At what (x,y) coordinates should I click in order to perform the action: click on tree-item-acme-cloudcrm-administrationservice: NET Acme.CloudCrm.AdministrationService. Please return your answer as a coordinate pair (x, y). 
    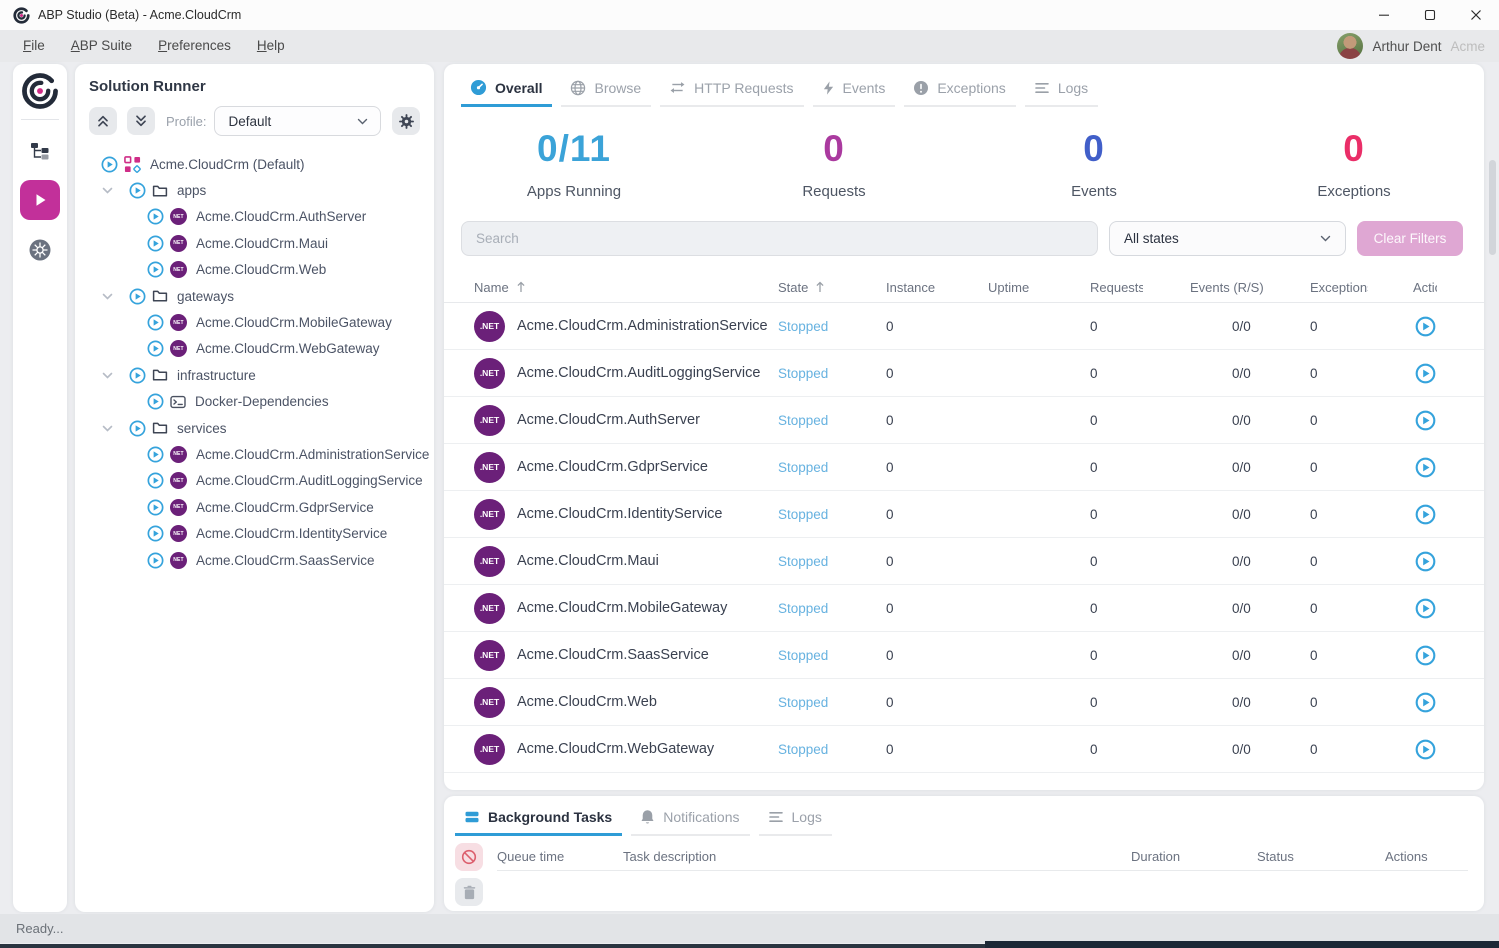
    Looking at the image, I should click on (259, 454).